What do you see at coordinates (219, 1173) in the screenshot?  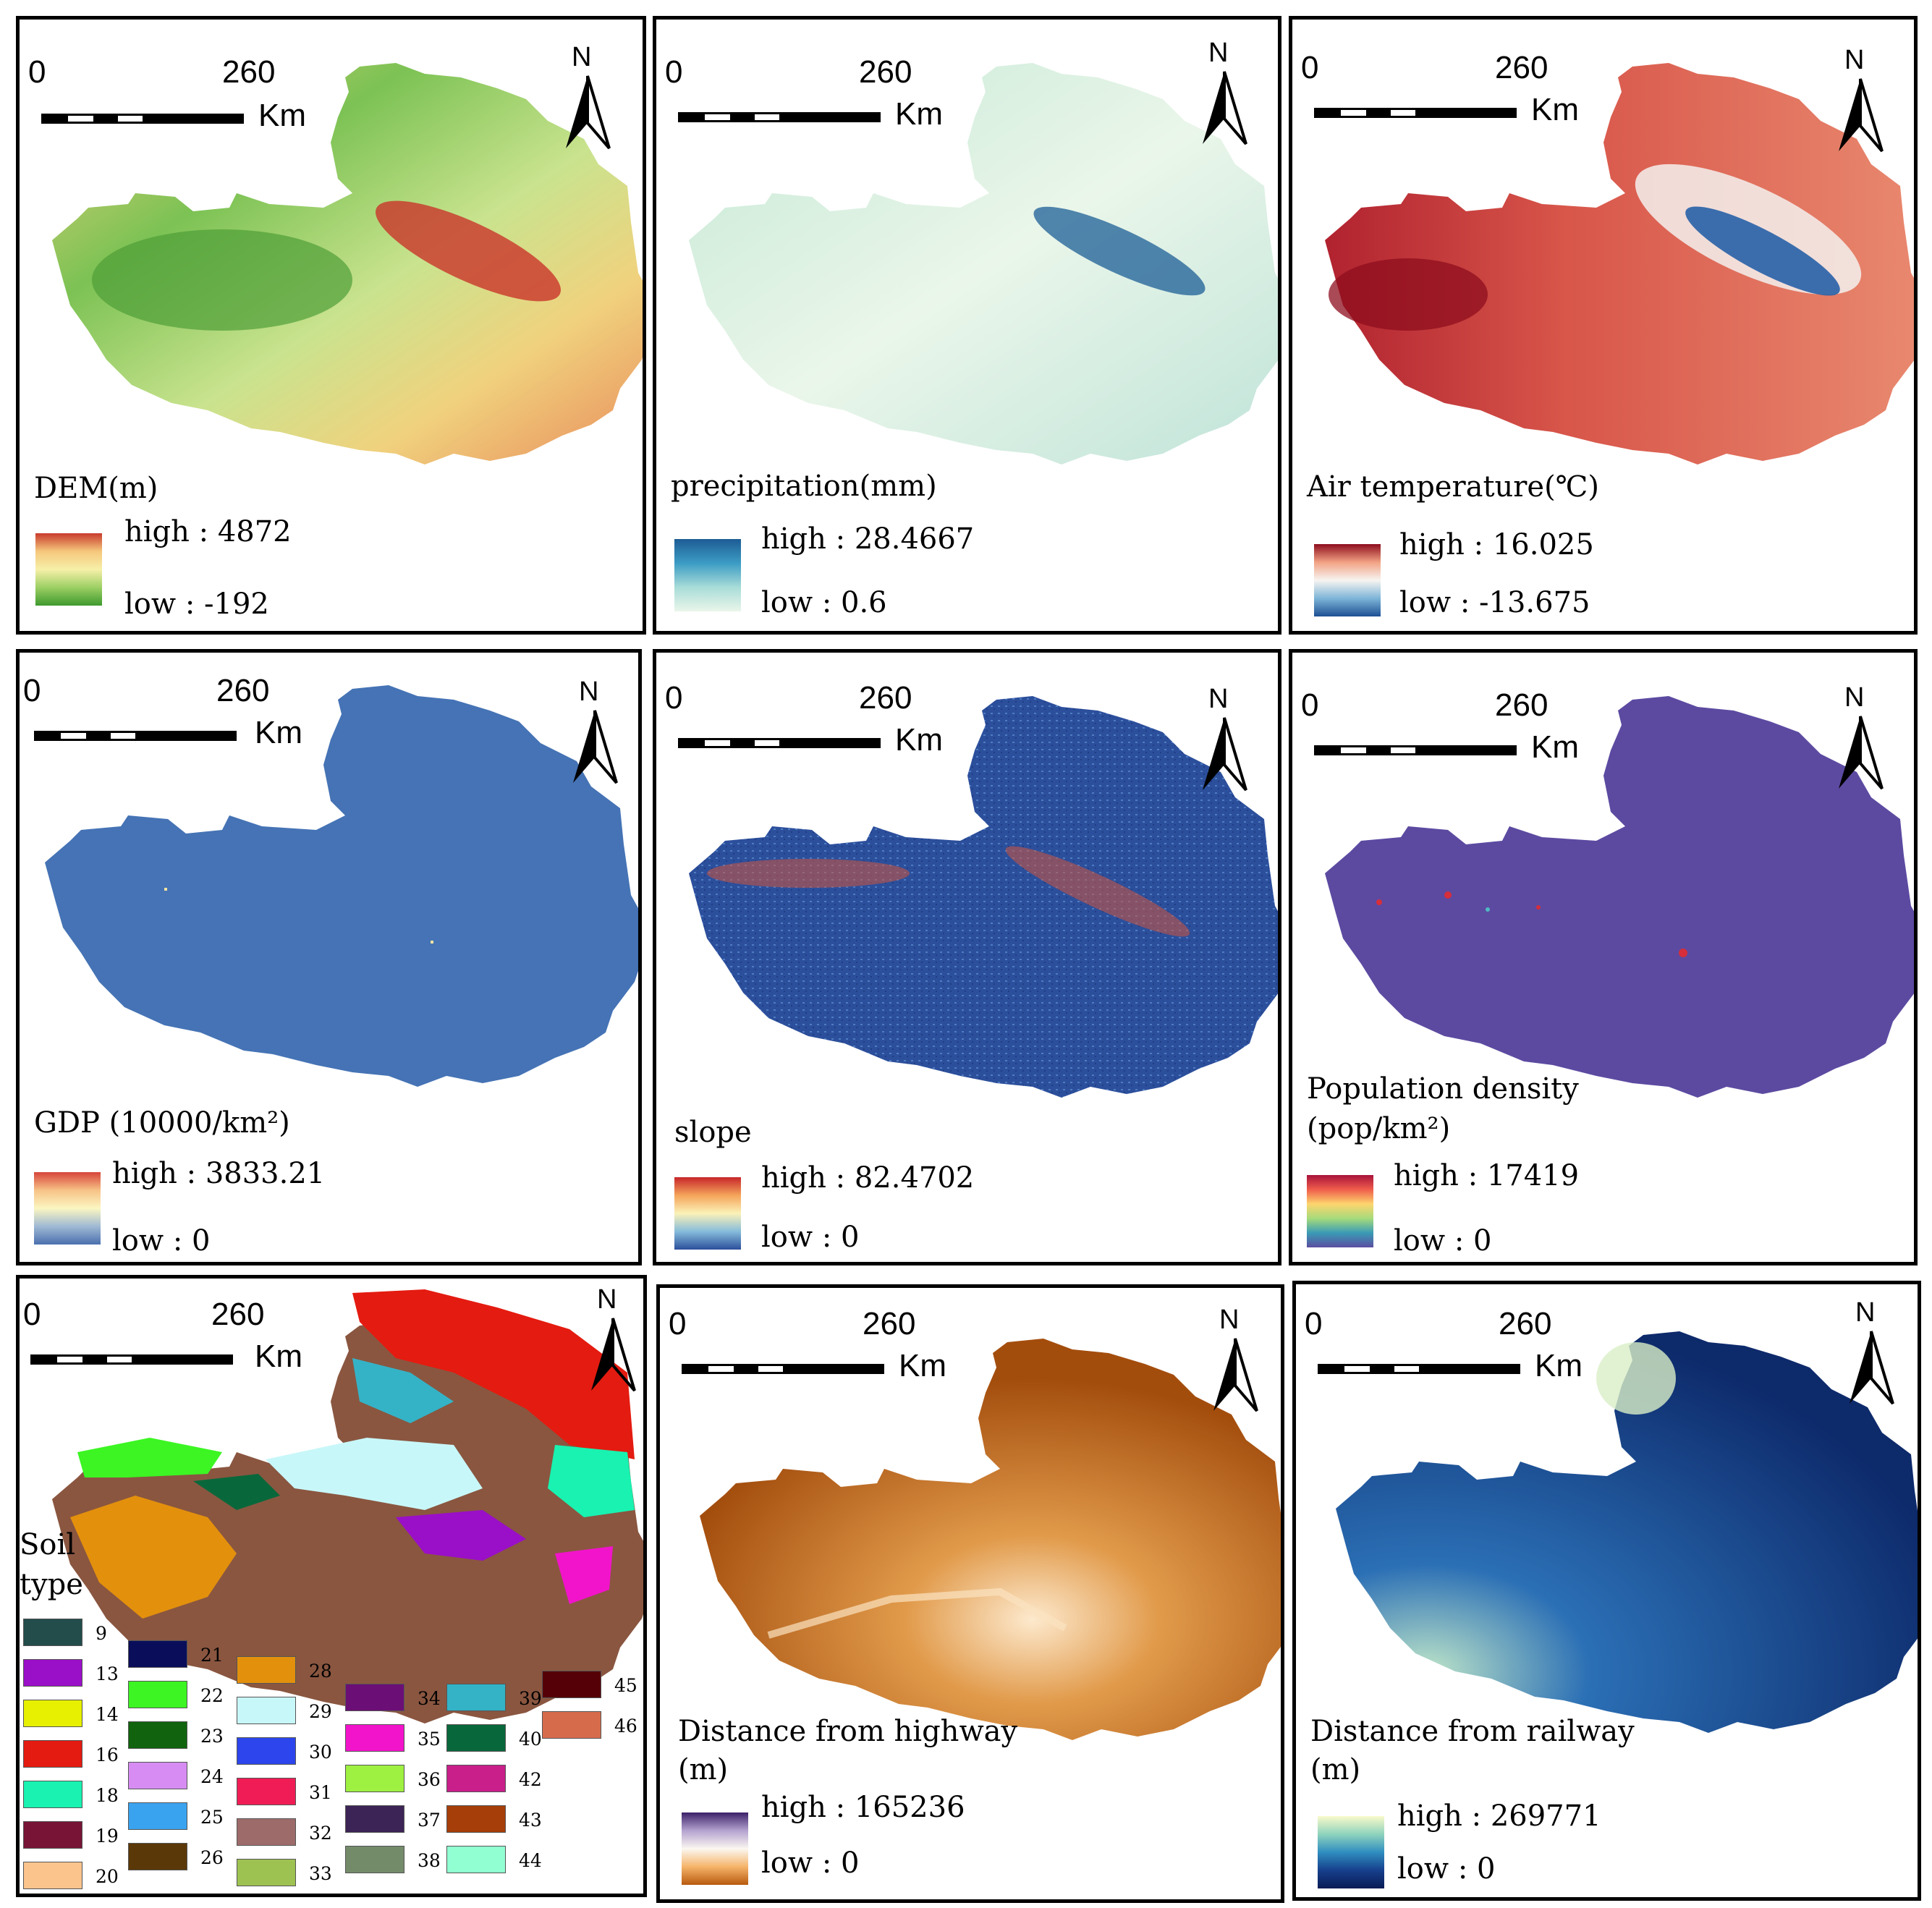 I see `gdp-high: high : 3833.21` at bounding box center [219, 1173].